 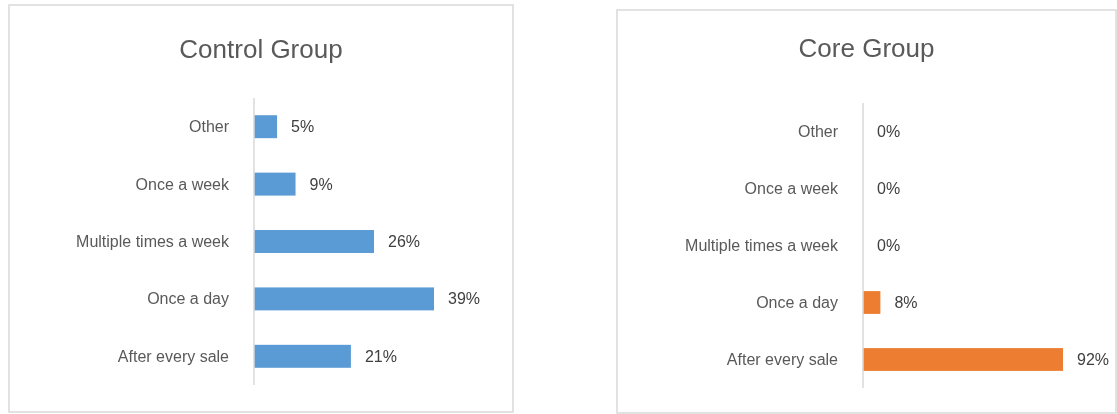 What do you see at coordinates (380, 356) in the screenshot?
I see `data-label: 21%` at bounding box center [380, 356].